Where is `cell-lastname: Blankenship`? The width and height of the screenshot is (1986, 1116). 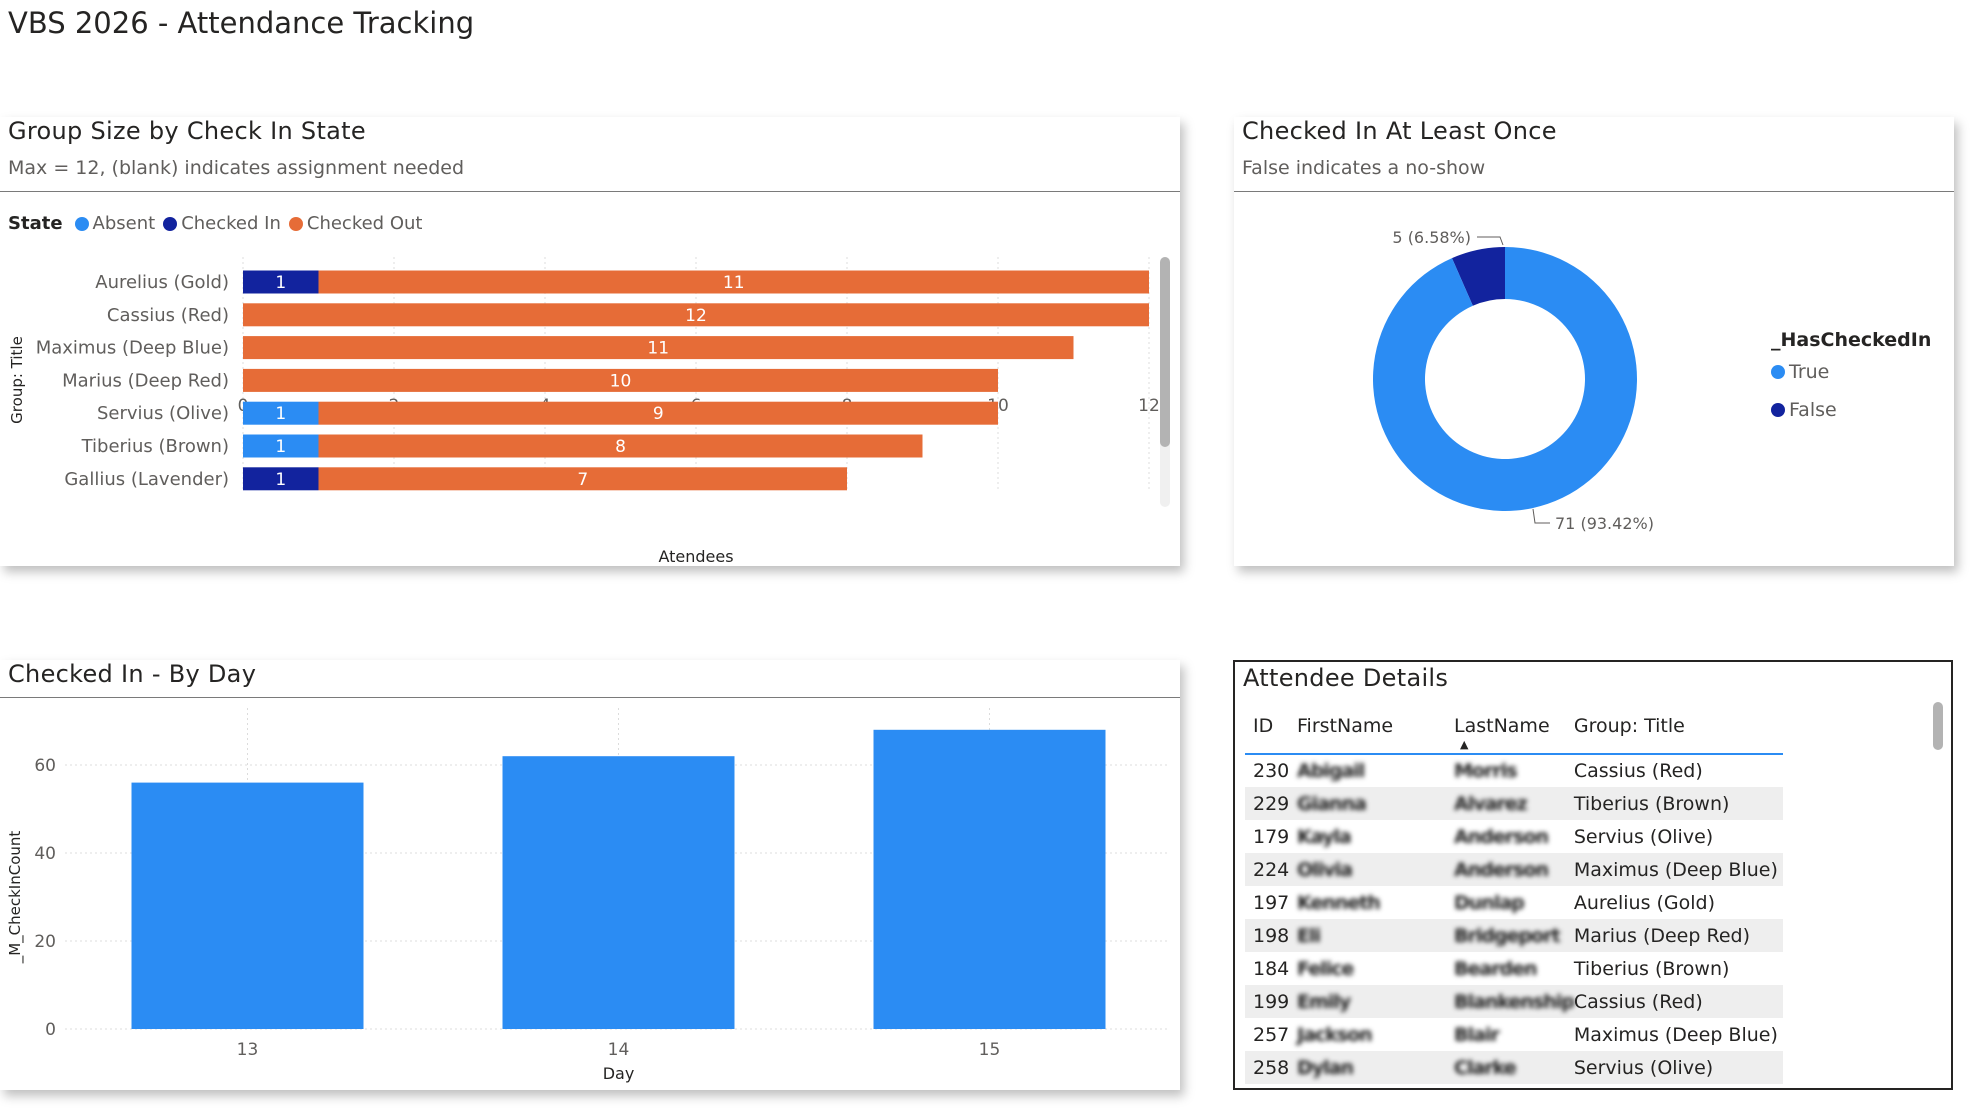 cell-lastname: Blankenship is located at coordinates (1514, 1001).